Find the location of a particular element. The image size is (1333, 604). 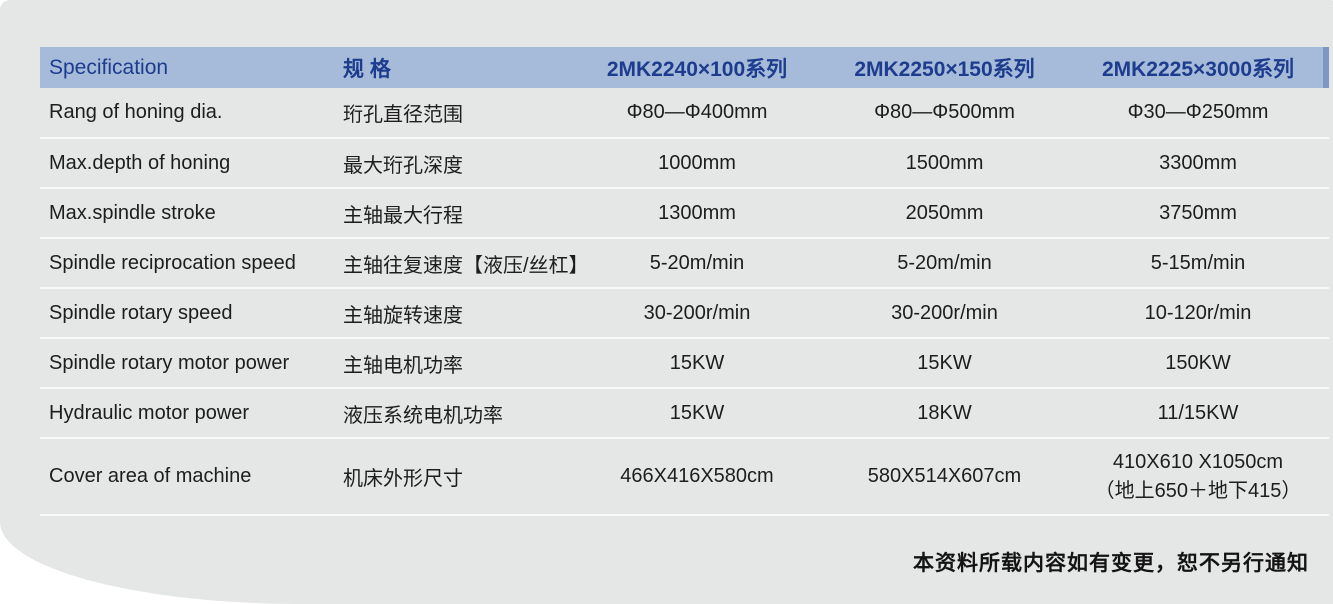

spec-value-series-2: Φ80—Φ500mm is located at coordinates (944, 112).